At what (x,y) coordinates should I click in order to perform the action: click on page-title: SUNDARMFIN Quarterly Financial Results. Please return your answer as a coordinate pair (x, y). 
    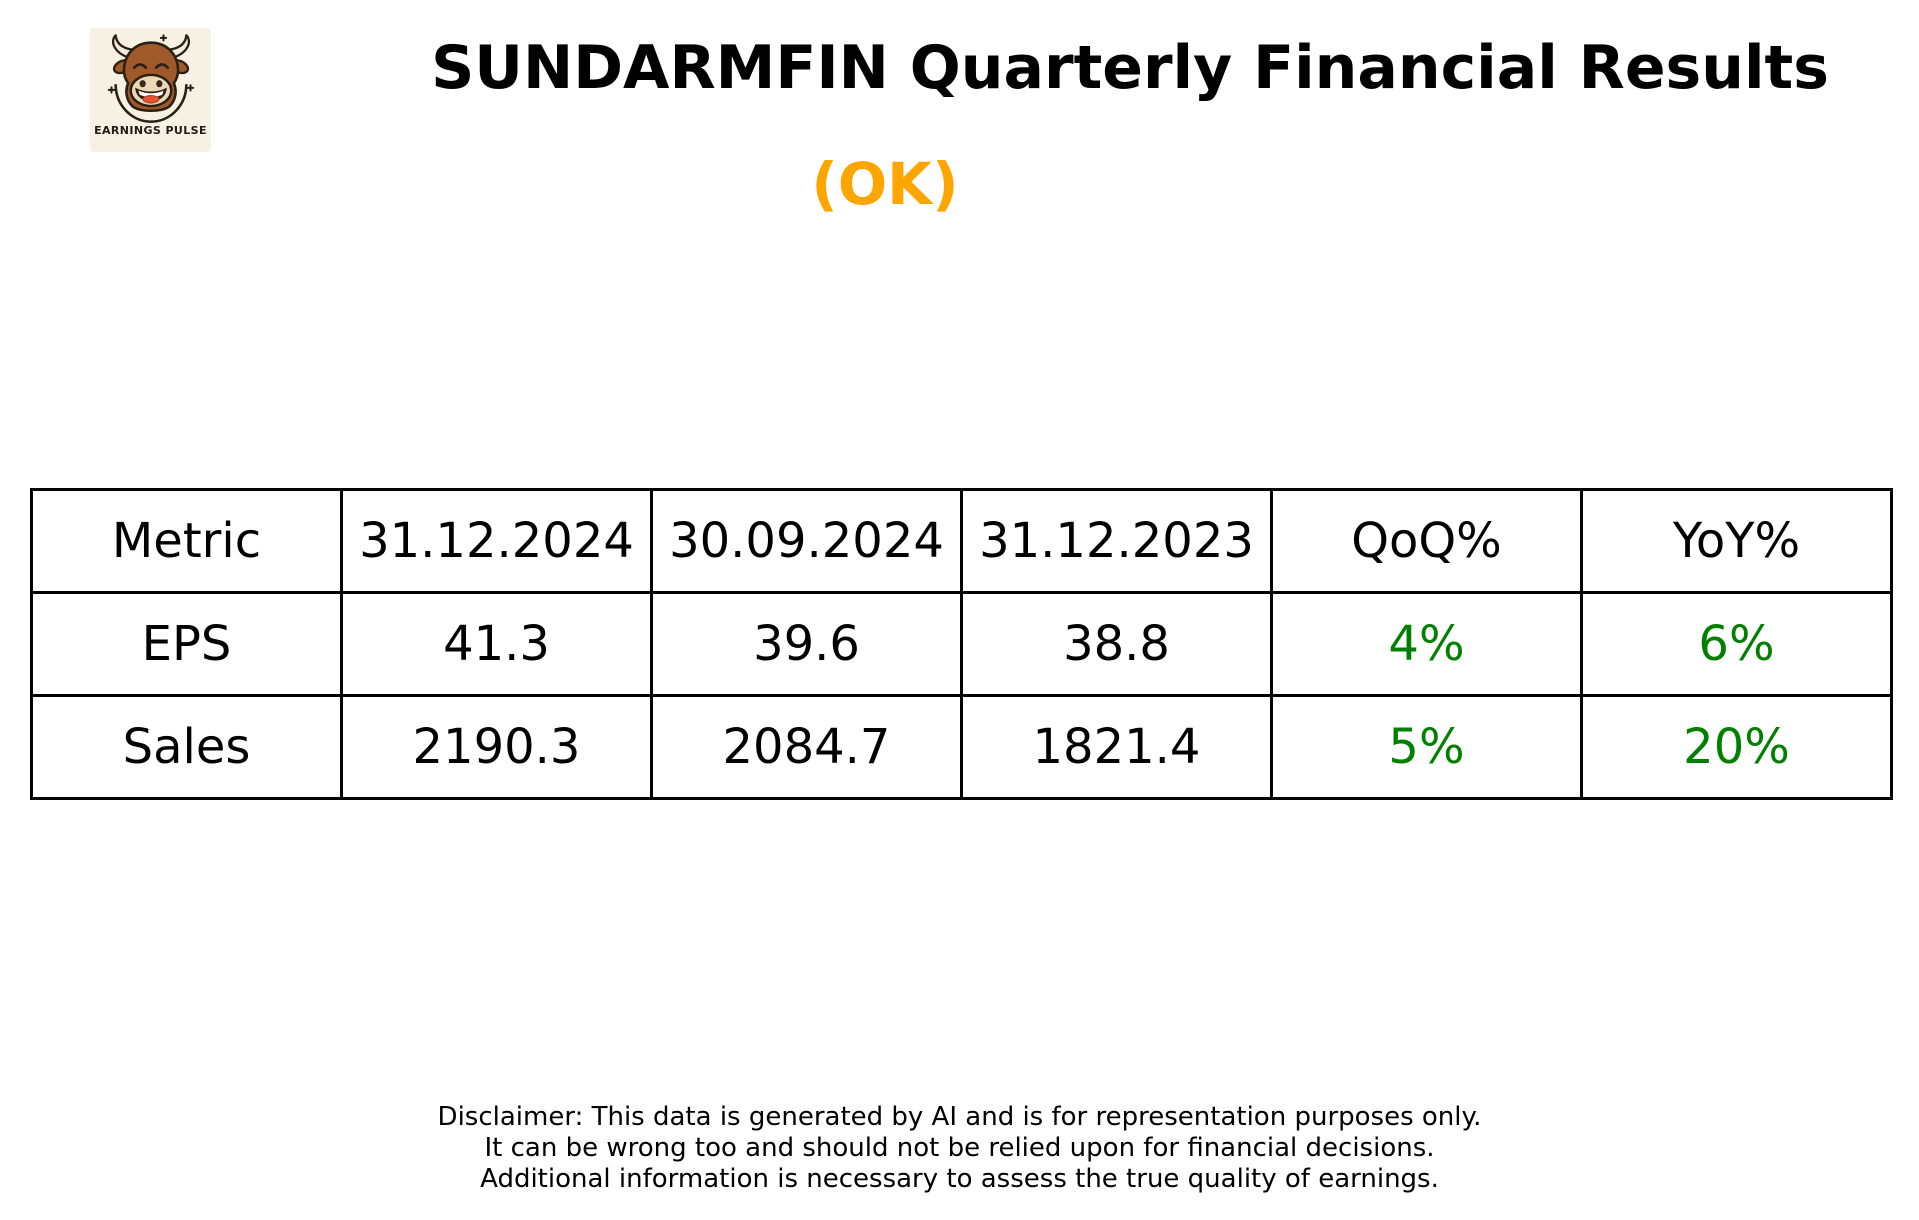
    Looking at the image, I should click on (1130, 68).